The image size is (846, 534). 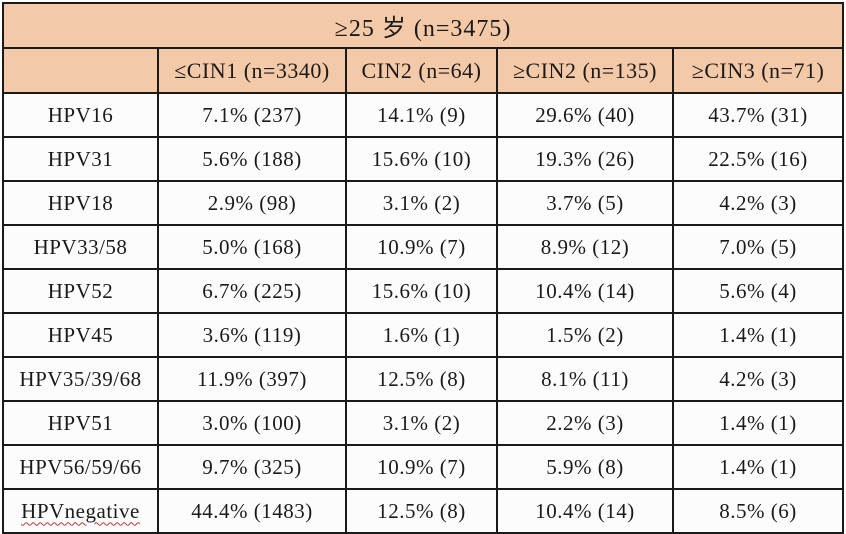 I want to click on row-label-hpv56-59-66: HPV56/59/66, so click(x=80, y=467).